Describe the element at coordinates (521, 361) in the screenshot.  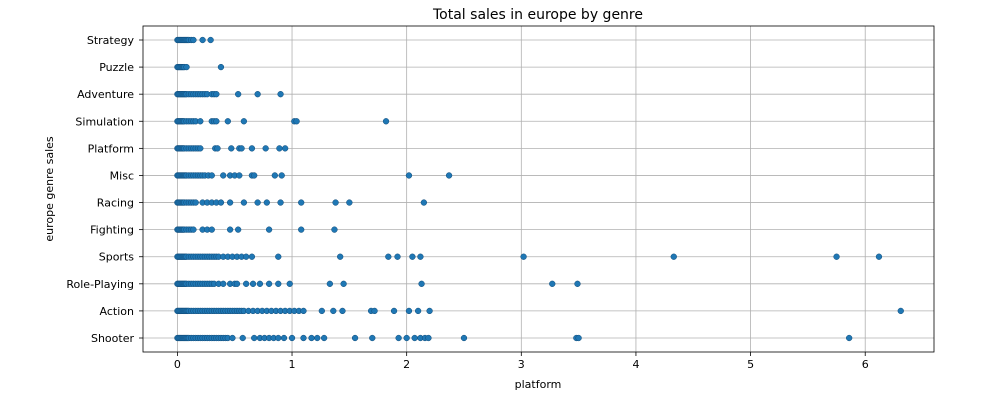
I see `x-axis: 0 1 2 3 4 5 6` at that location.